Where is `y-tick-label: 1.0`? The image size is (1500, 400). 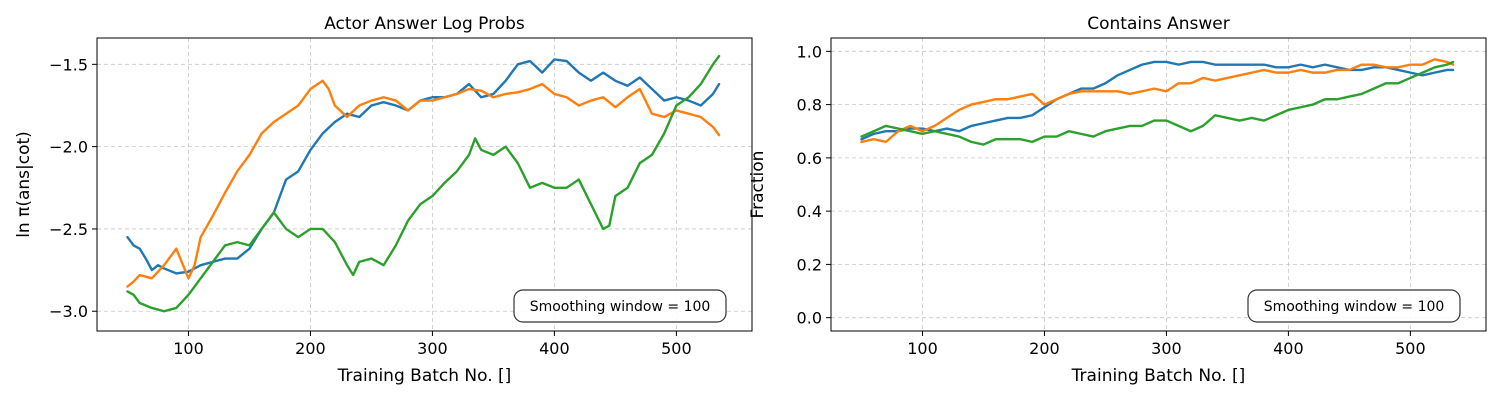
y-tick-label: 1.0 is located at coordinates (809, 51).